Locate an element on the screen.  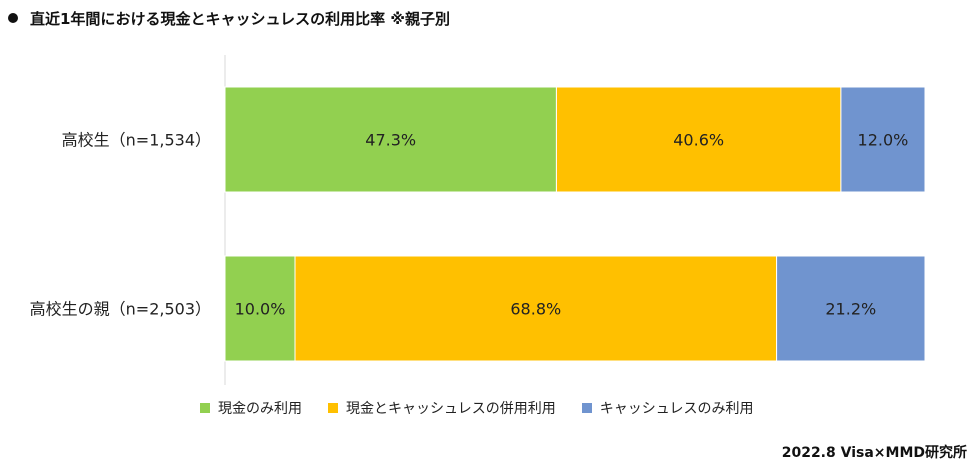
data-label: 12.0% is located at coordinates (883, 140).